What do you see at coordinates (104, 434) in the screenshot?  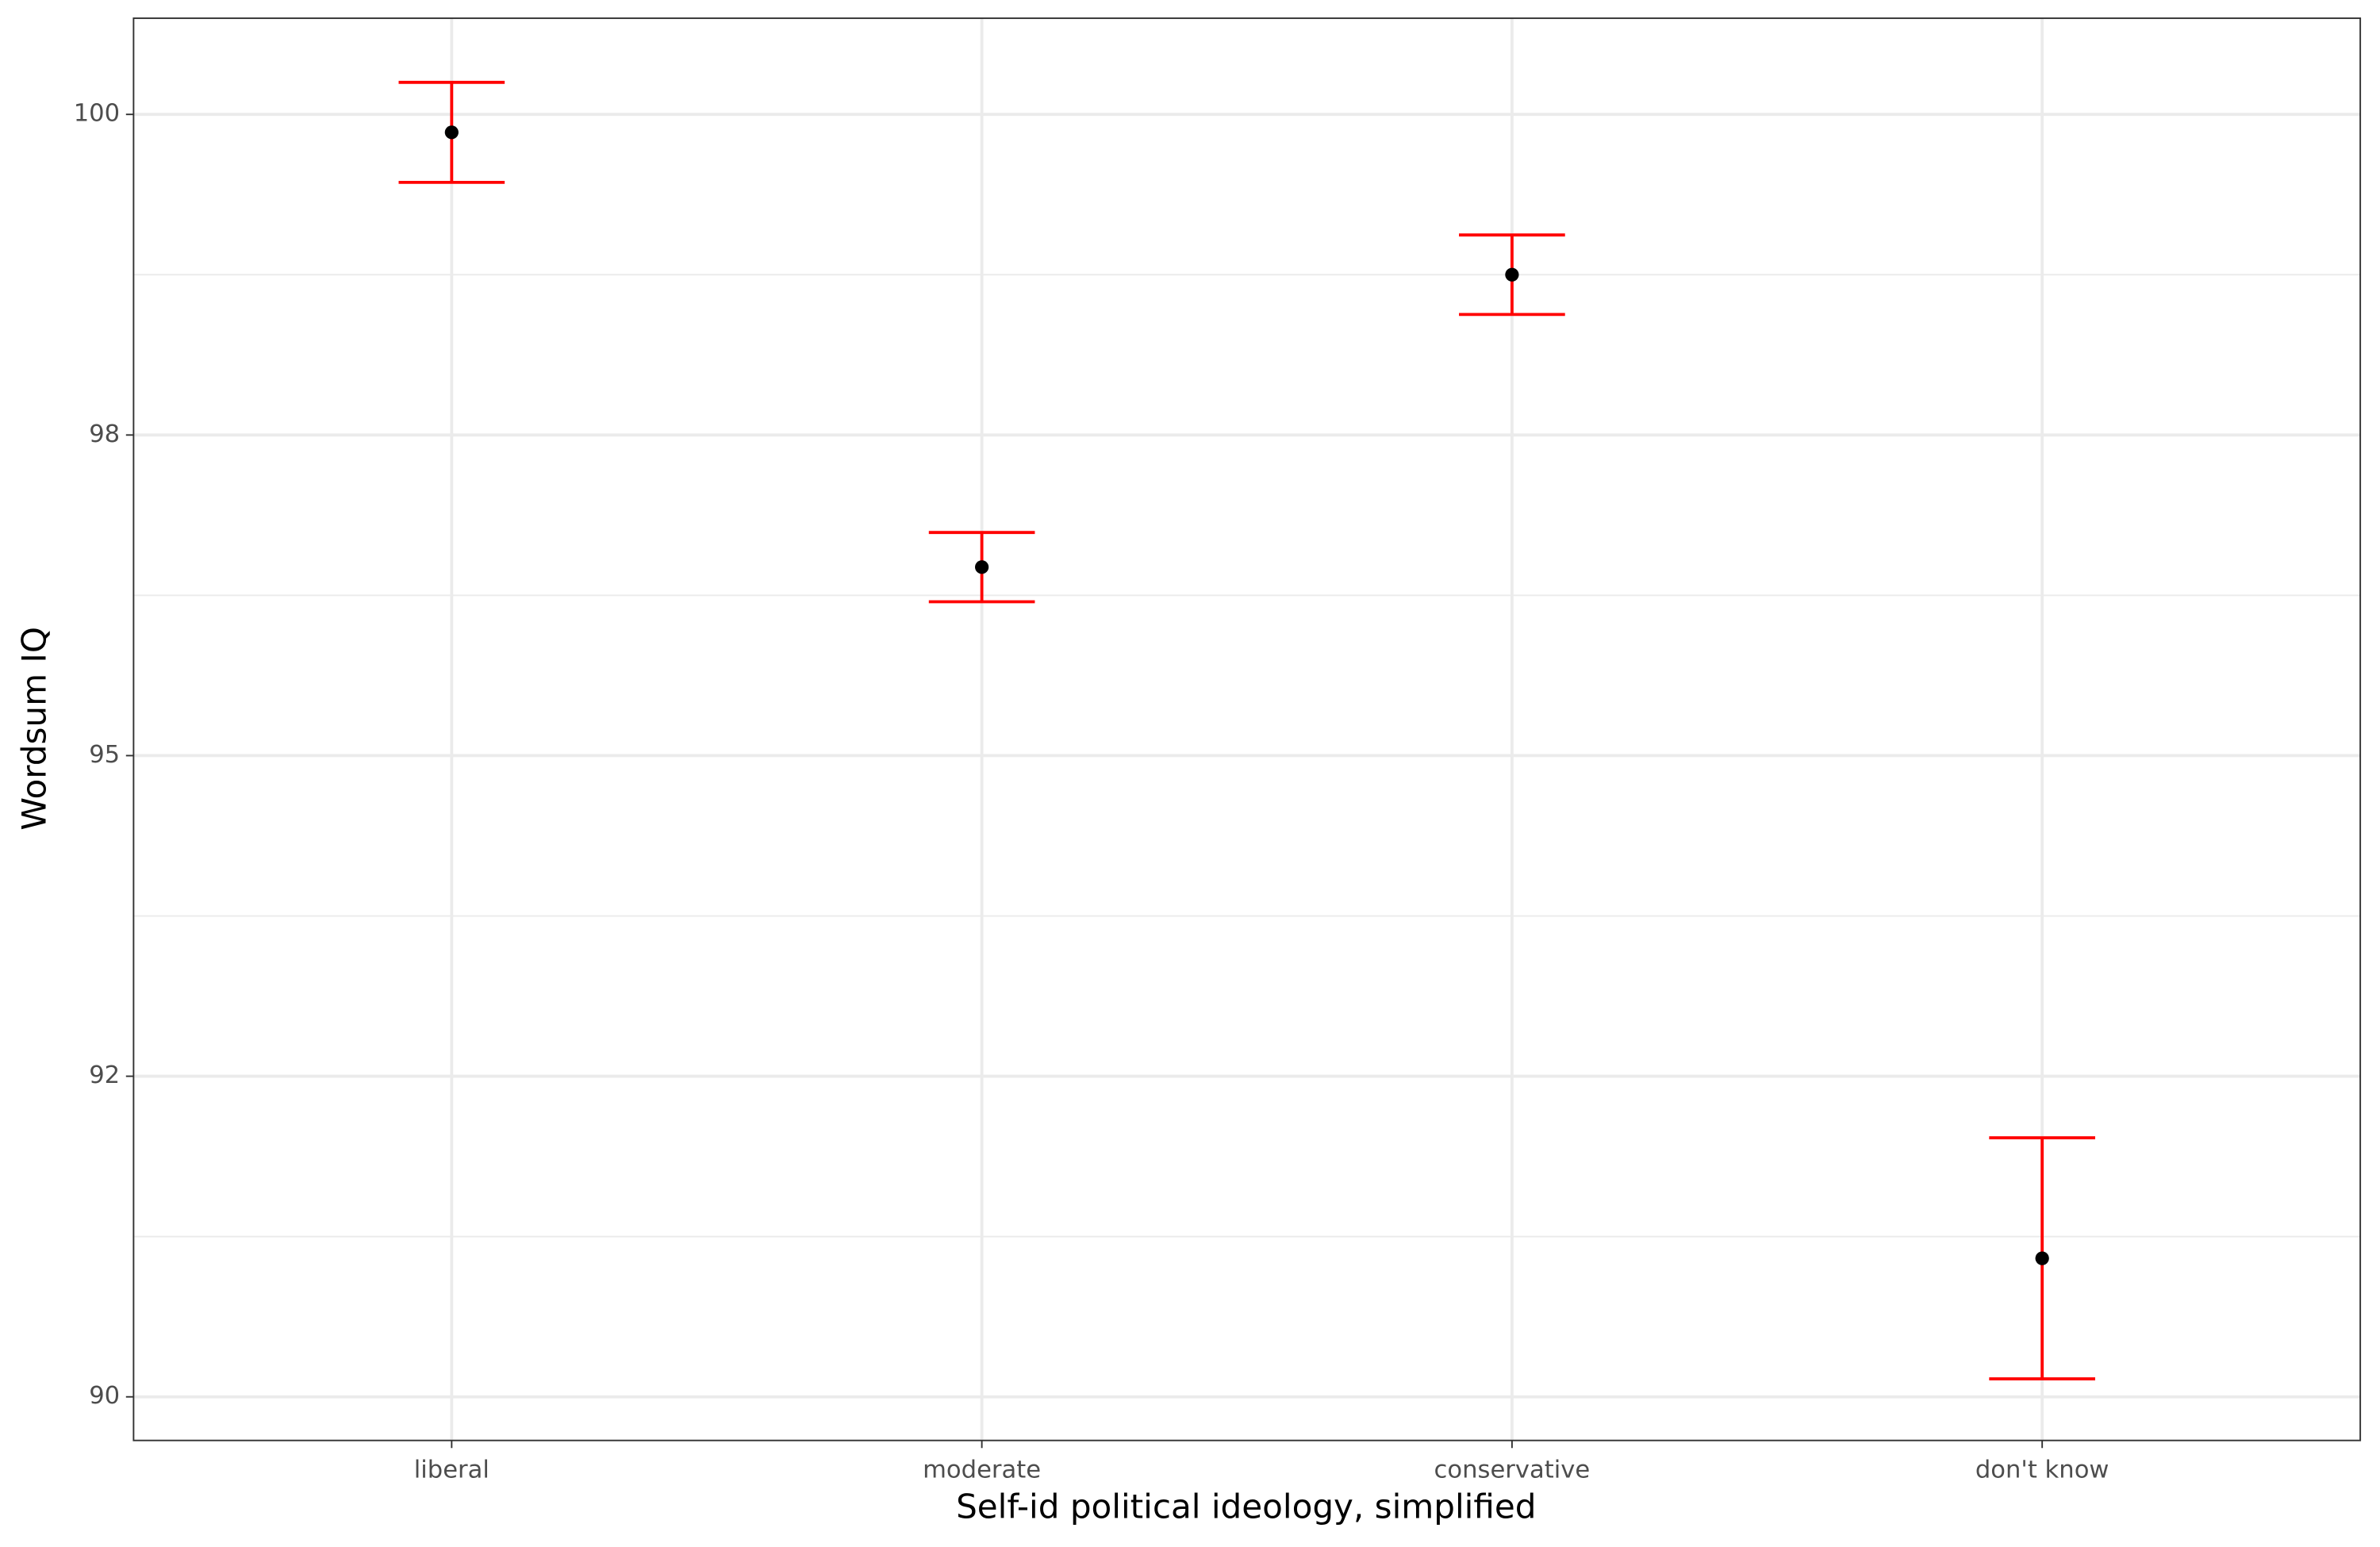 I see `y-tick-label: 98` at bounding box center [104, 434].